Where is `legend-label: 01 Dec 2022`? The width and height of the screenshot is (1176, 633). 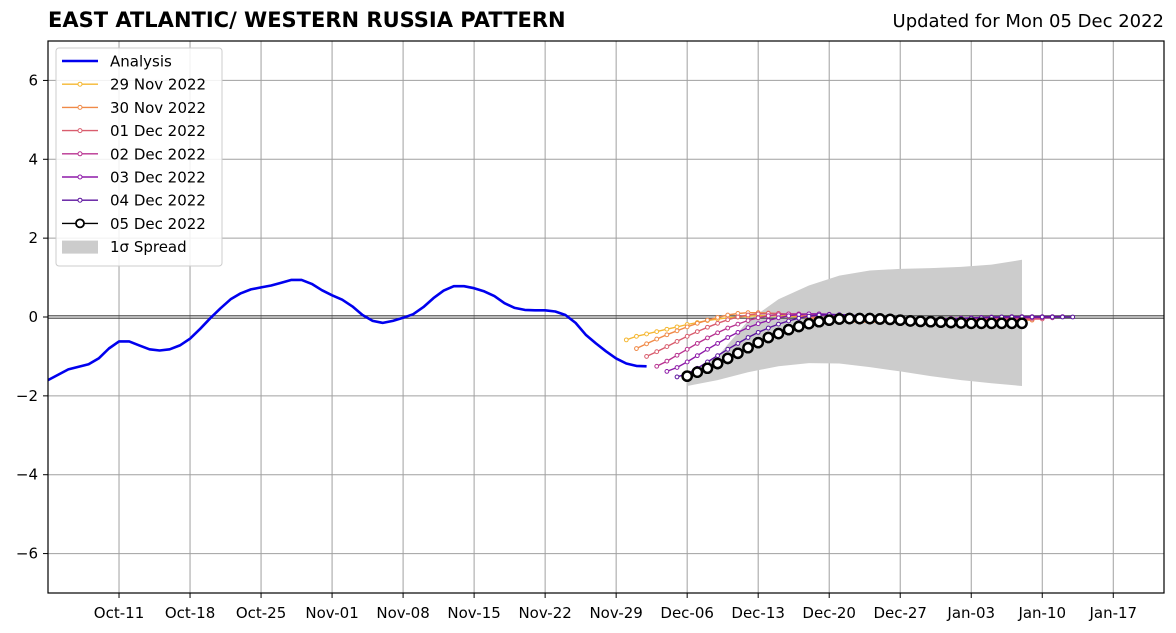
legend-label: 01 Dec 2022 is located at coordinates (158, 131).